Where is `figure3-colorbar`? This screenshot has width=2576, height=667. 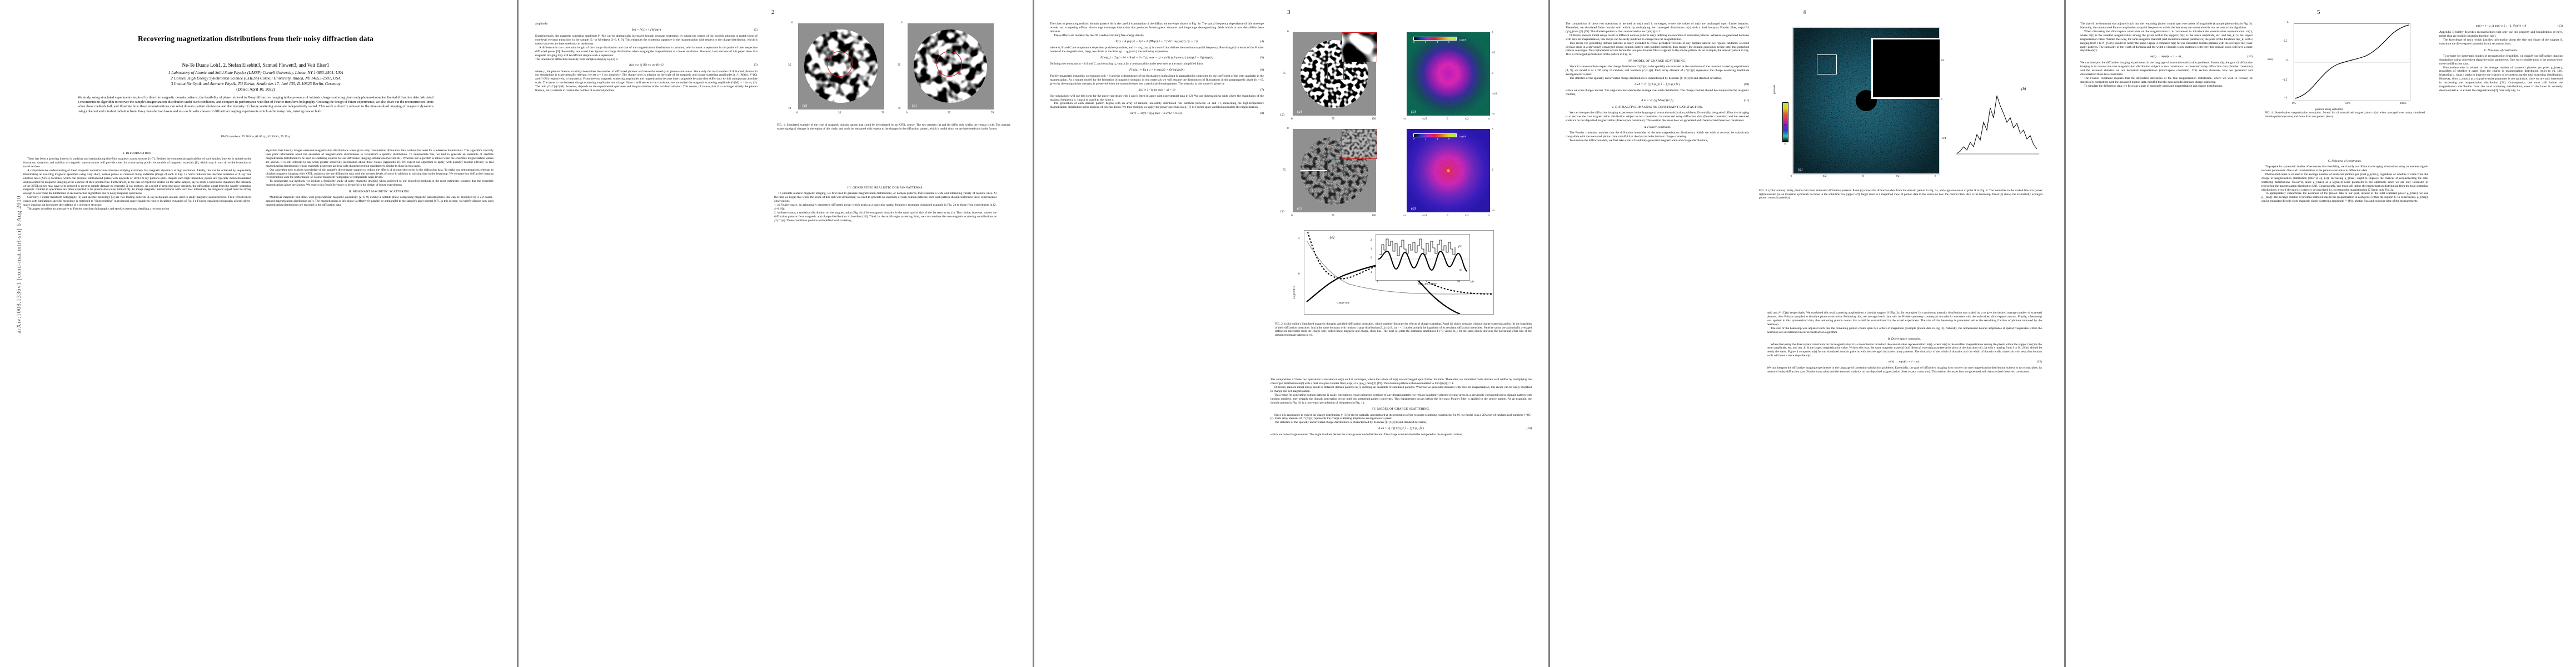
figure3-colorbar is located at coordinates (1785, 122).